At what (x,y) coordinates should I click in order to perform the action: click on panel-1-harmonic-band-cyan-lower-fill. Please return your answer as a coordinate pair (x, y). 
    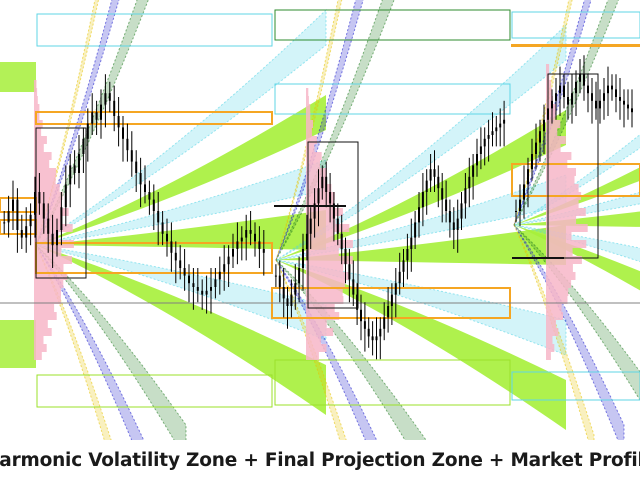
    Looking at the image, I should click on (181, 292).